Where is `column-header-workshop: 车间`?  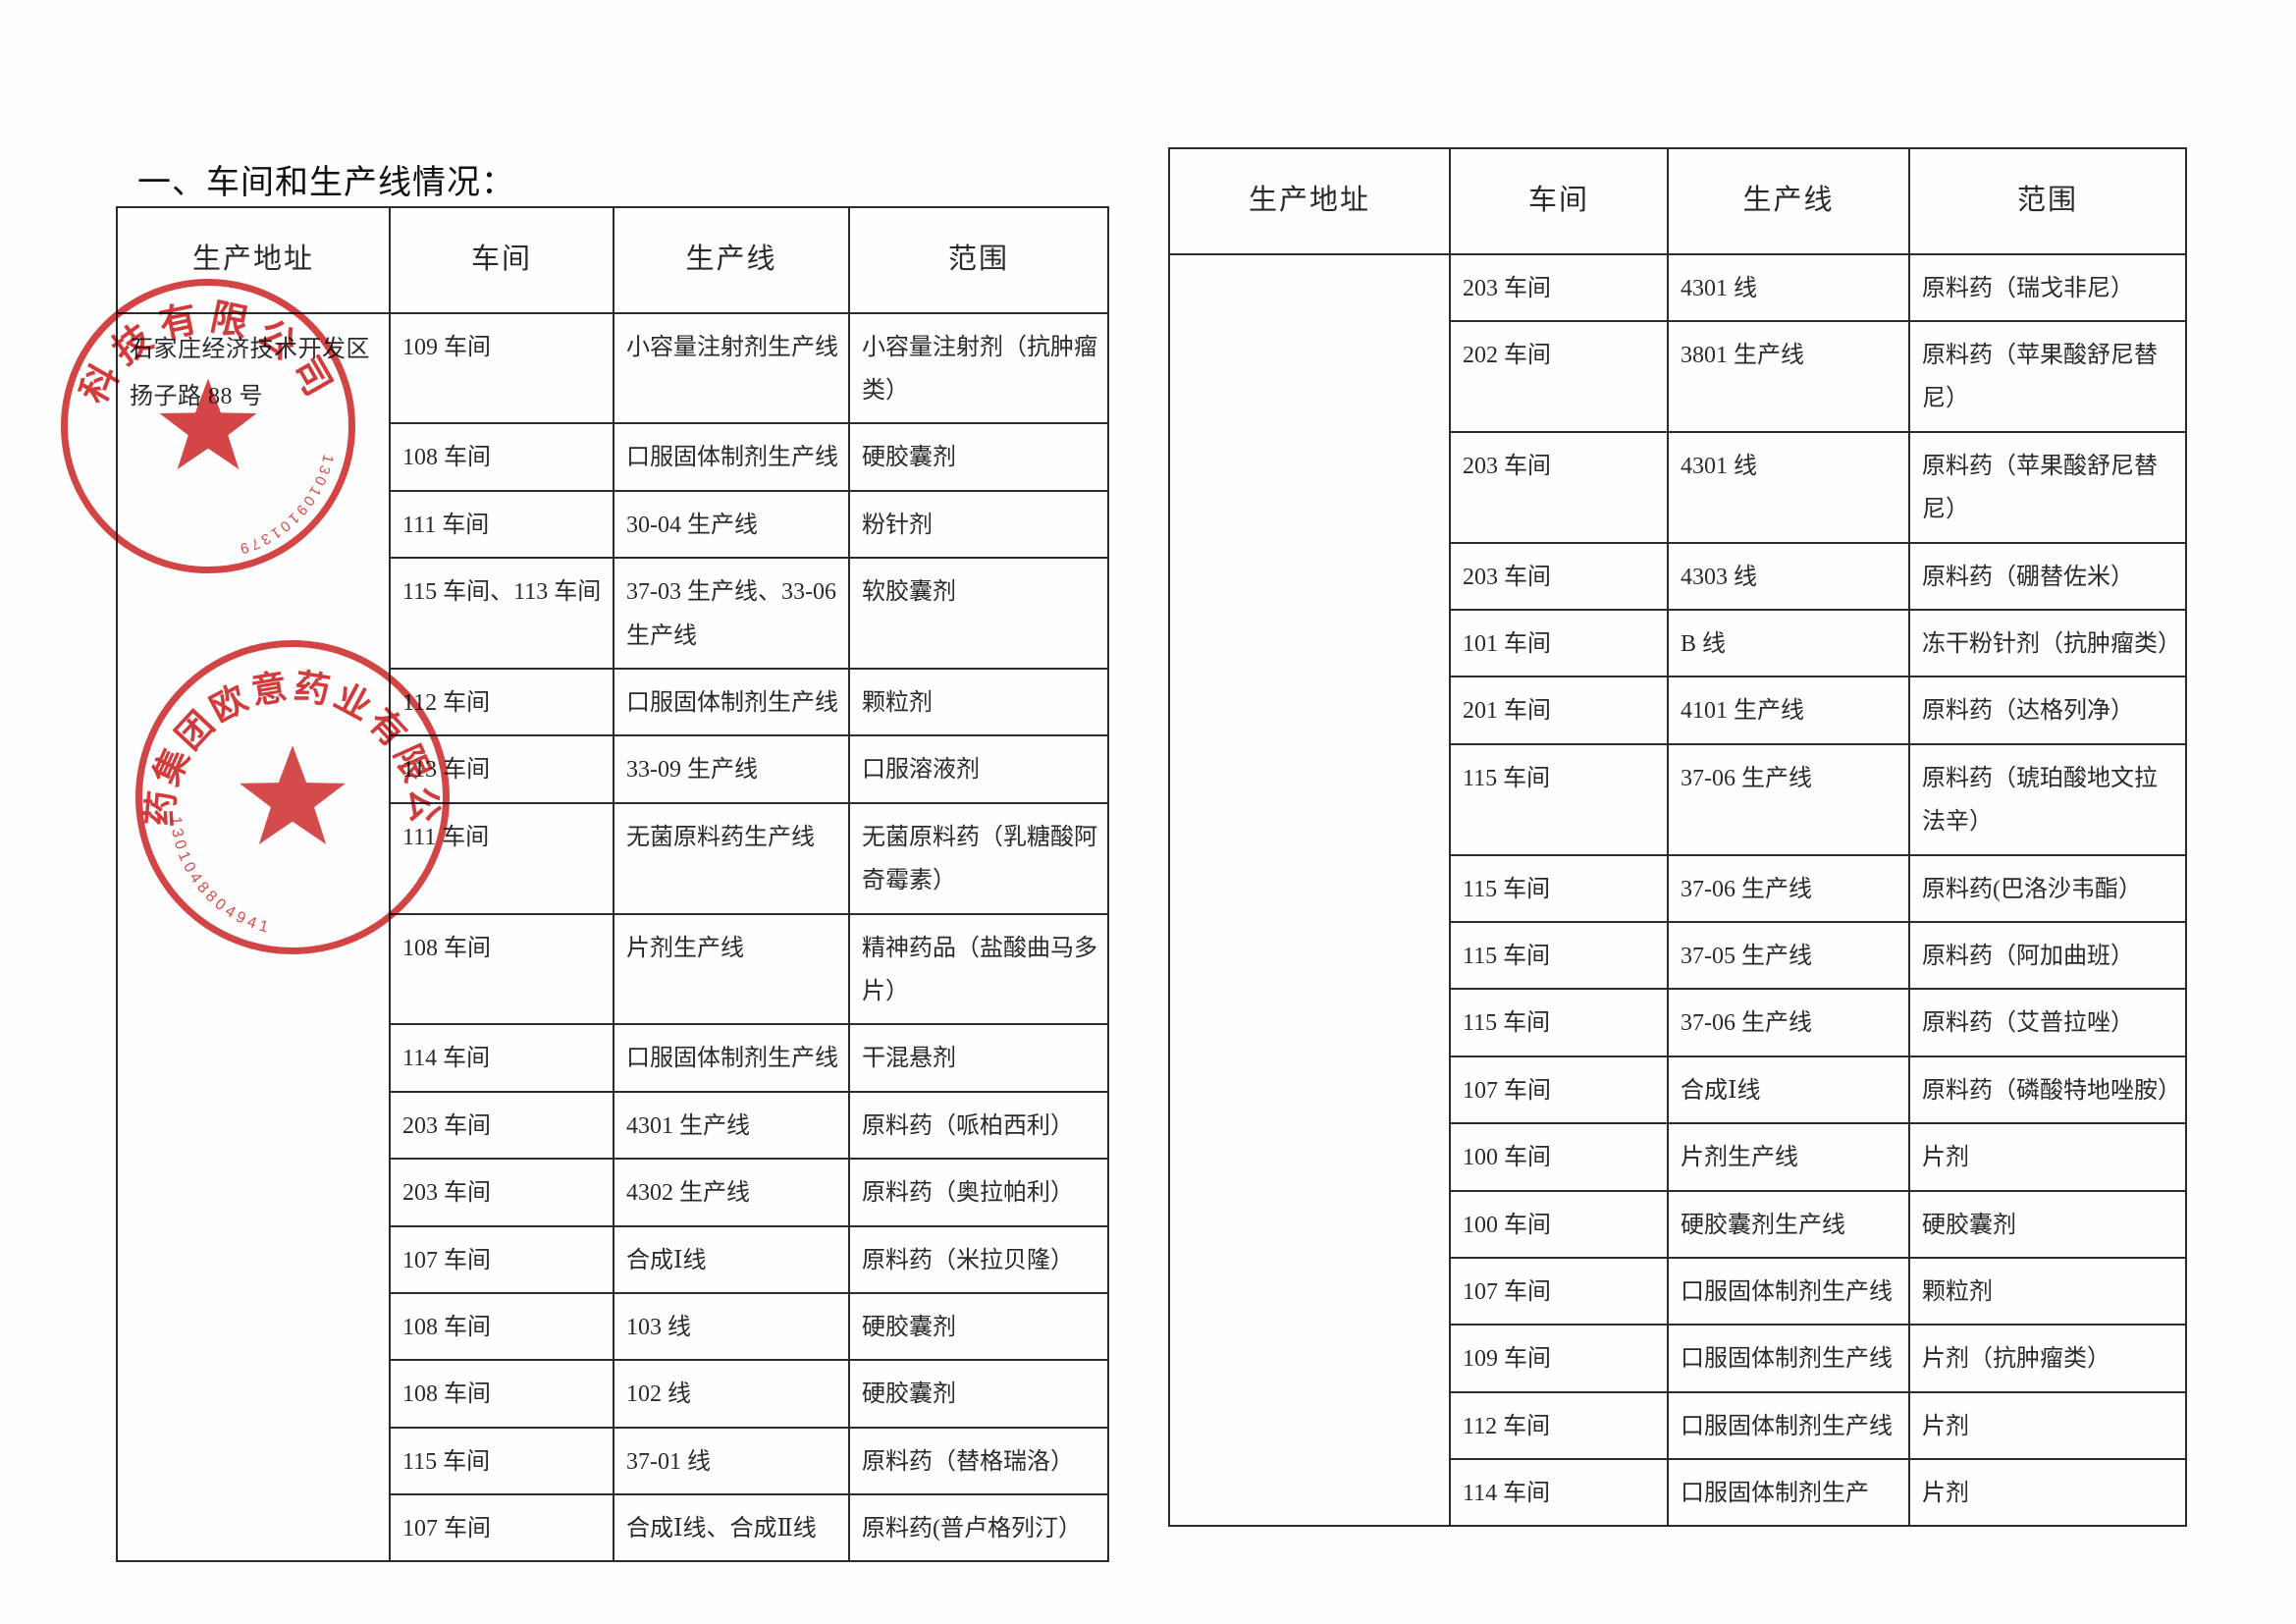 column-header-workshop: 车间 is located at coordinates (502, 260).